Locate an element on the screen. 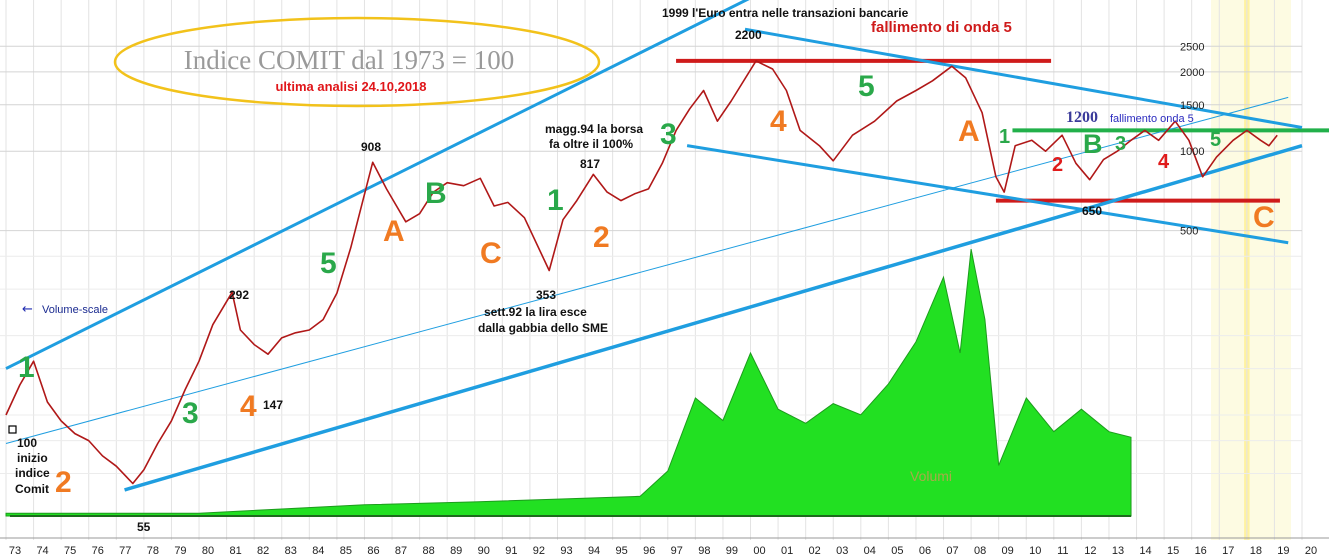 The height and width of the screenshot is (559, 1329). chart-title: Indice COMIT dal 1973 = 100 is located at coordinates (349, 60).